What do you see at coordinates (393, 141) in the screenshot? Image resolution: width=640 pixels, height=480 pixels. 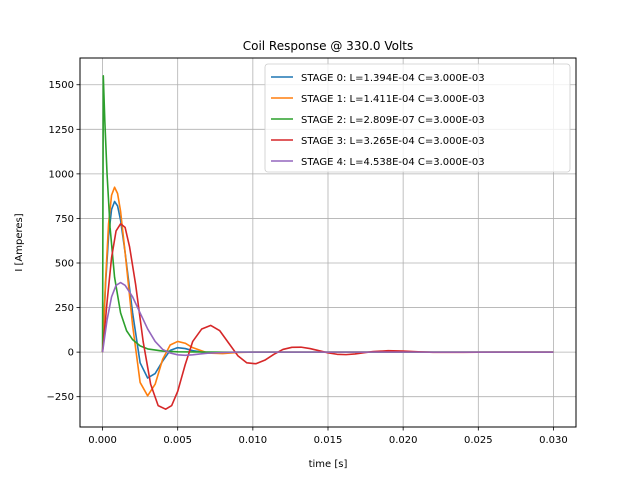 I see `legend-entry: STAGE 3: L=3.265E-04 C=3.000E-03` at bounding box center [393, 141].